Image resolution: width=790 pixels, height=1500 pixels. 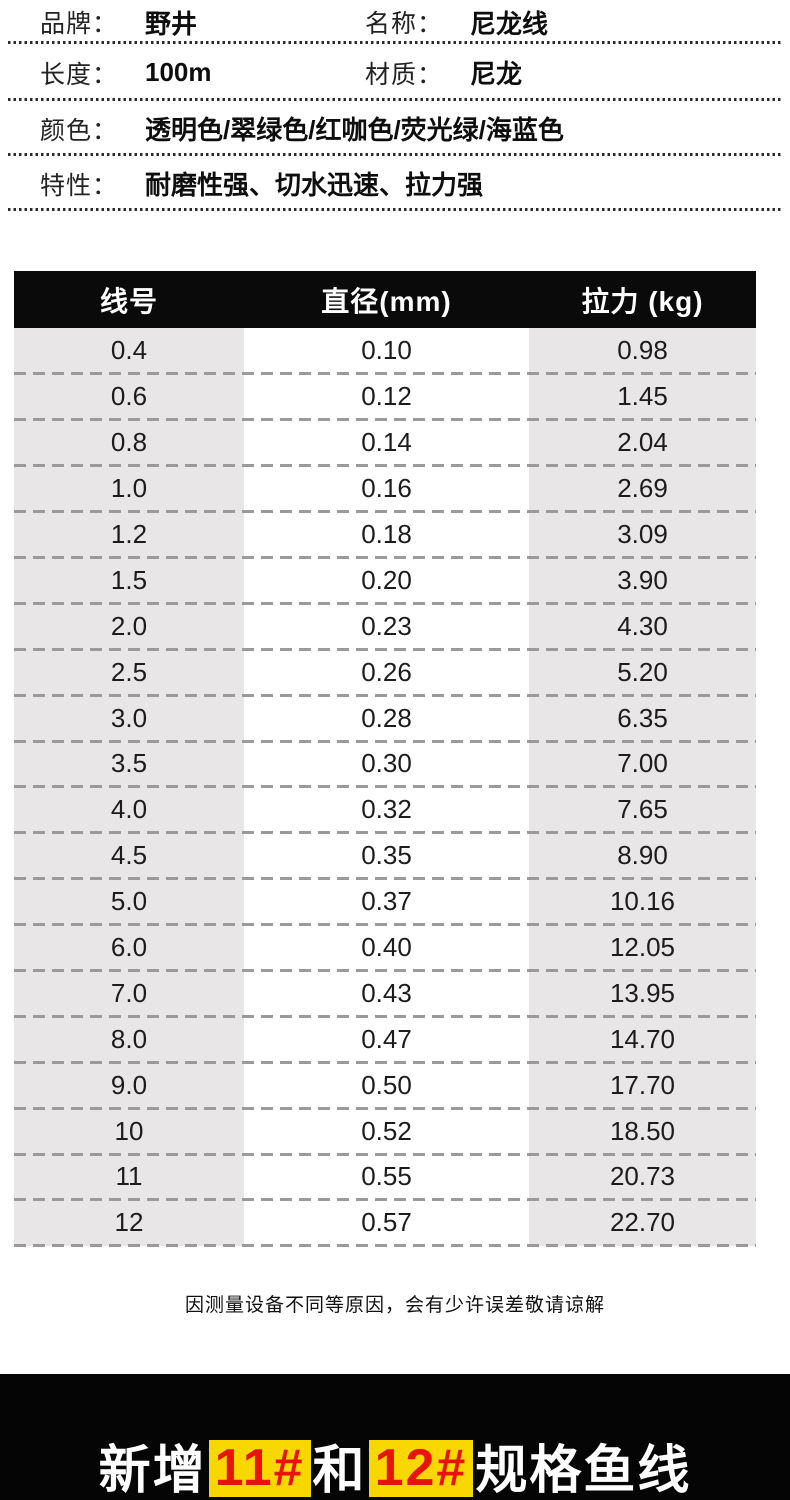 I want to click on table-row: 0.4 0.10 0.98, so click(x=385, y=352).